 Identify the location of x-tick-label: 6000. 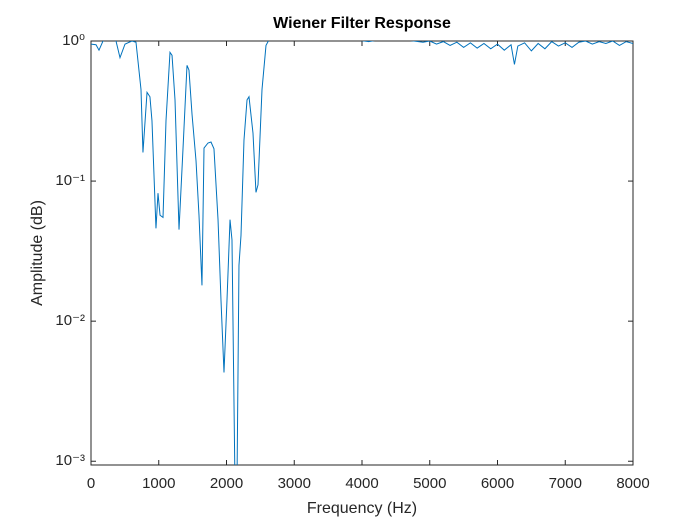
(497, 483).